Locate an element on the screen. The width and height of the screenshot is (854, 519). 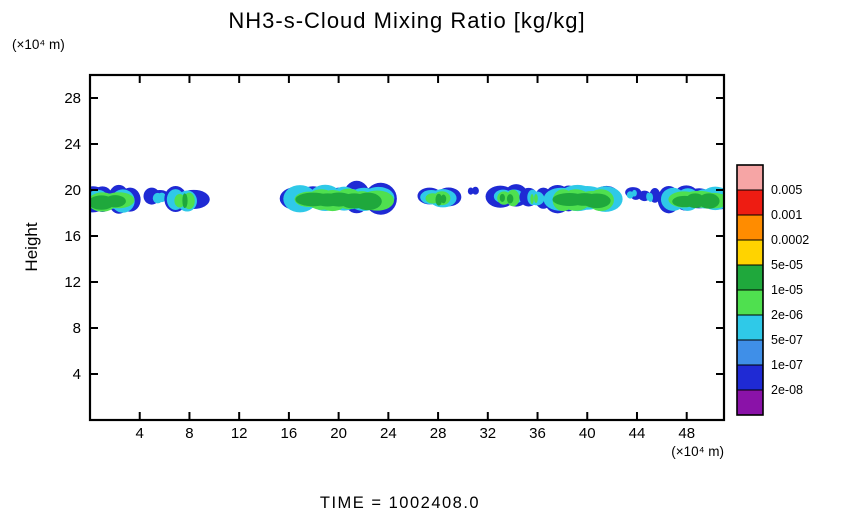
x-tick-label: 24 is located at coordinates (388, 433).